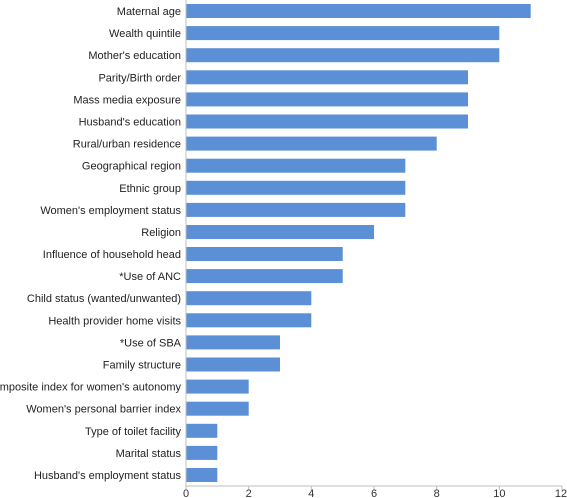 The width and height of the screenshot is (567, 498). I want to click on x-tick-label: 10, so click(499, 493).